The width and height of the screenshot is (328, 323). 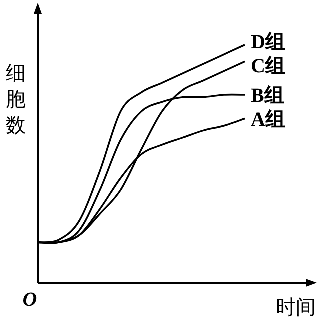 What do you see at coordinates (296, 307) in the screenshot?
I see `x-axis-title: 时间` at bounding box center [296, 307].